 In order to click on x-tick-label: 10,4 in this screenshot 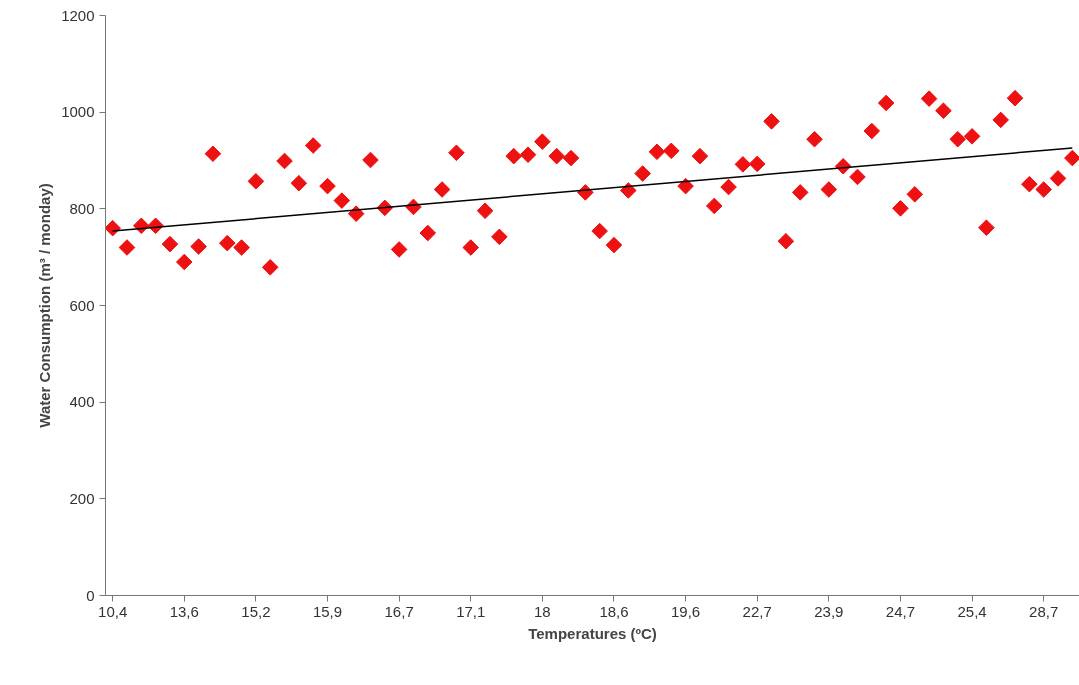, I will do `click(113, 611)`.